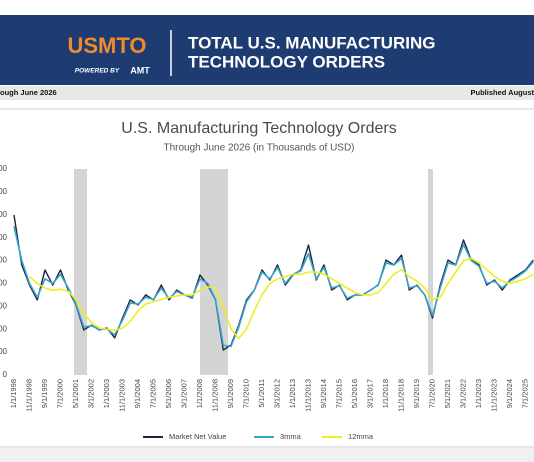  What do you see at coordinates (152, 393) in the screenshot?
I see `x-tick-label: 7/1/2005` at bounding box center [152, 393].